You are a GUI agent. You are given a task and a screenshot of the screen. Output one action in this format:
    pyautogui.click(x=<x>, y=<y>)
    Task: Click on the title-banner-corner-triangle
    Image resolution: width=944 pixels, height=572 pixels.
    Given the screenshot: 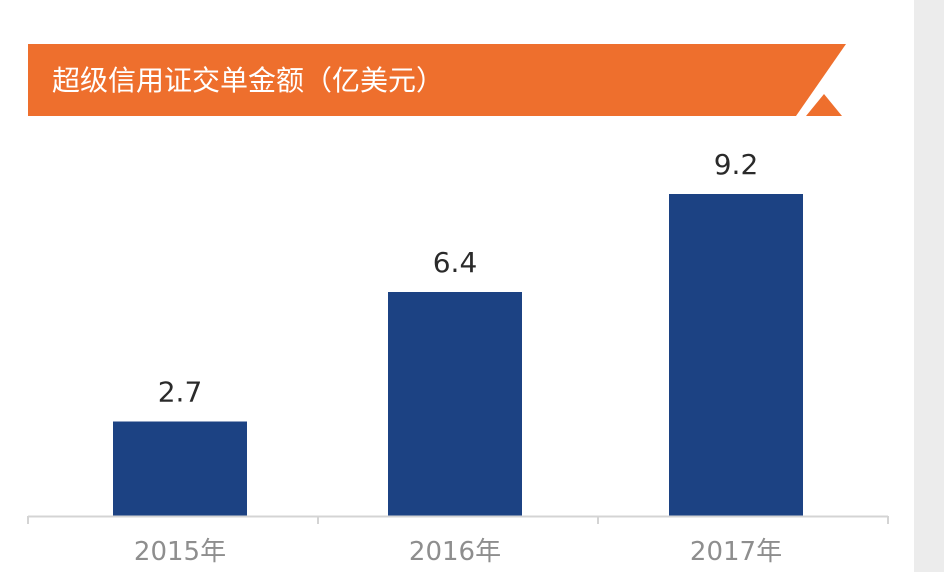 What is the action you would take?
    pyautogui.click(x=824, y=105)
    